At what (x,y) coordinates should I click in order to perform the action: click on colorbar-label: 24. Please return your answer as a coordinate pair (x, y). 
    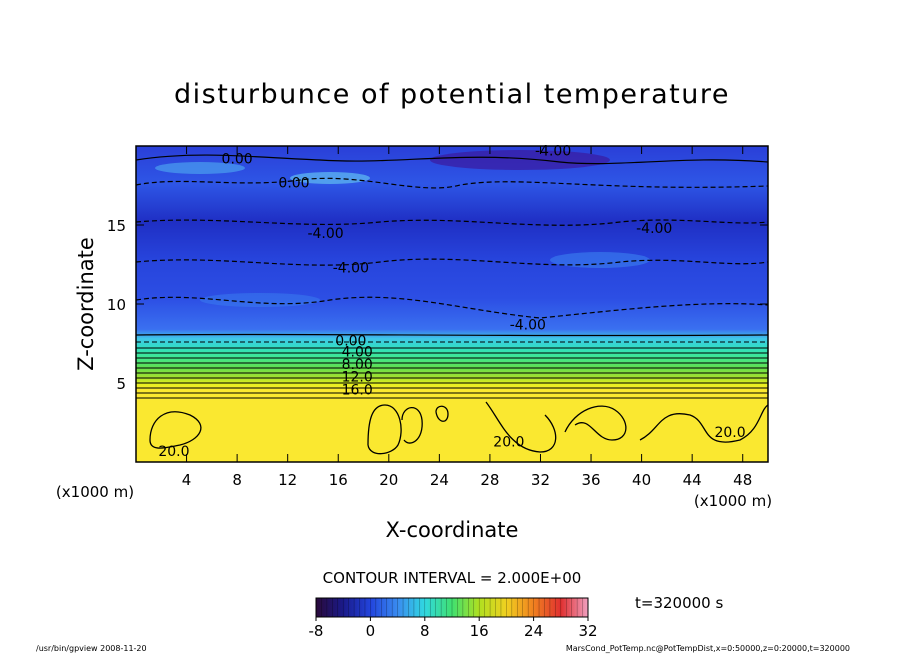
    Looking at the image, I should click on (533, 631).